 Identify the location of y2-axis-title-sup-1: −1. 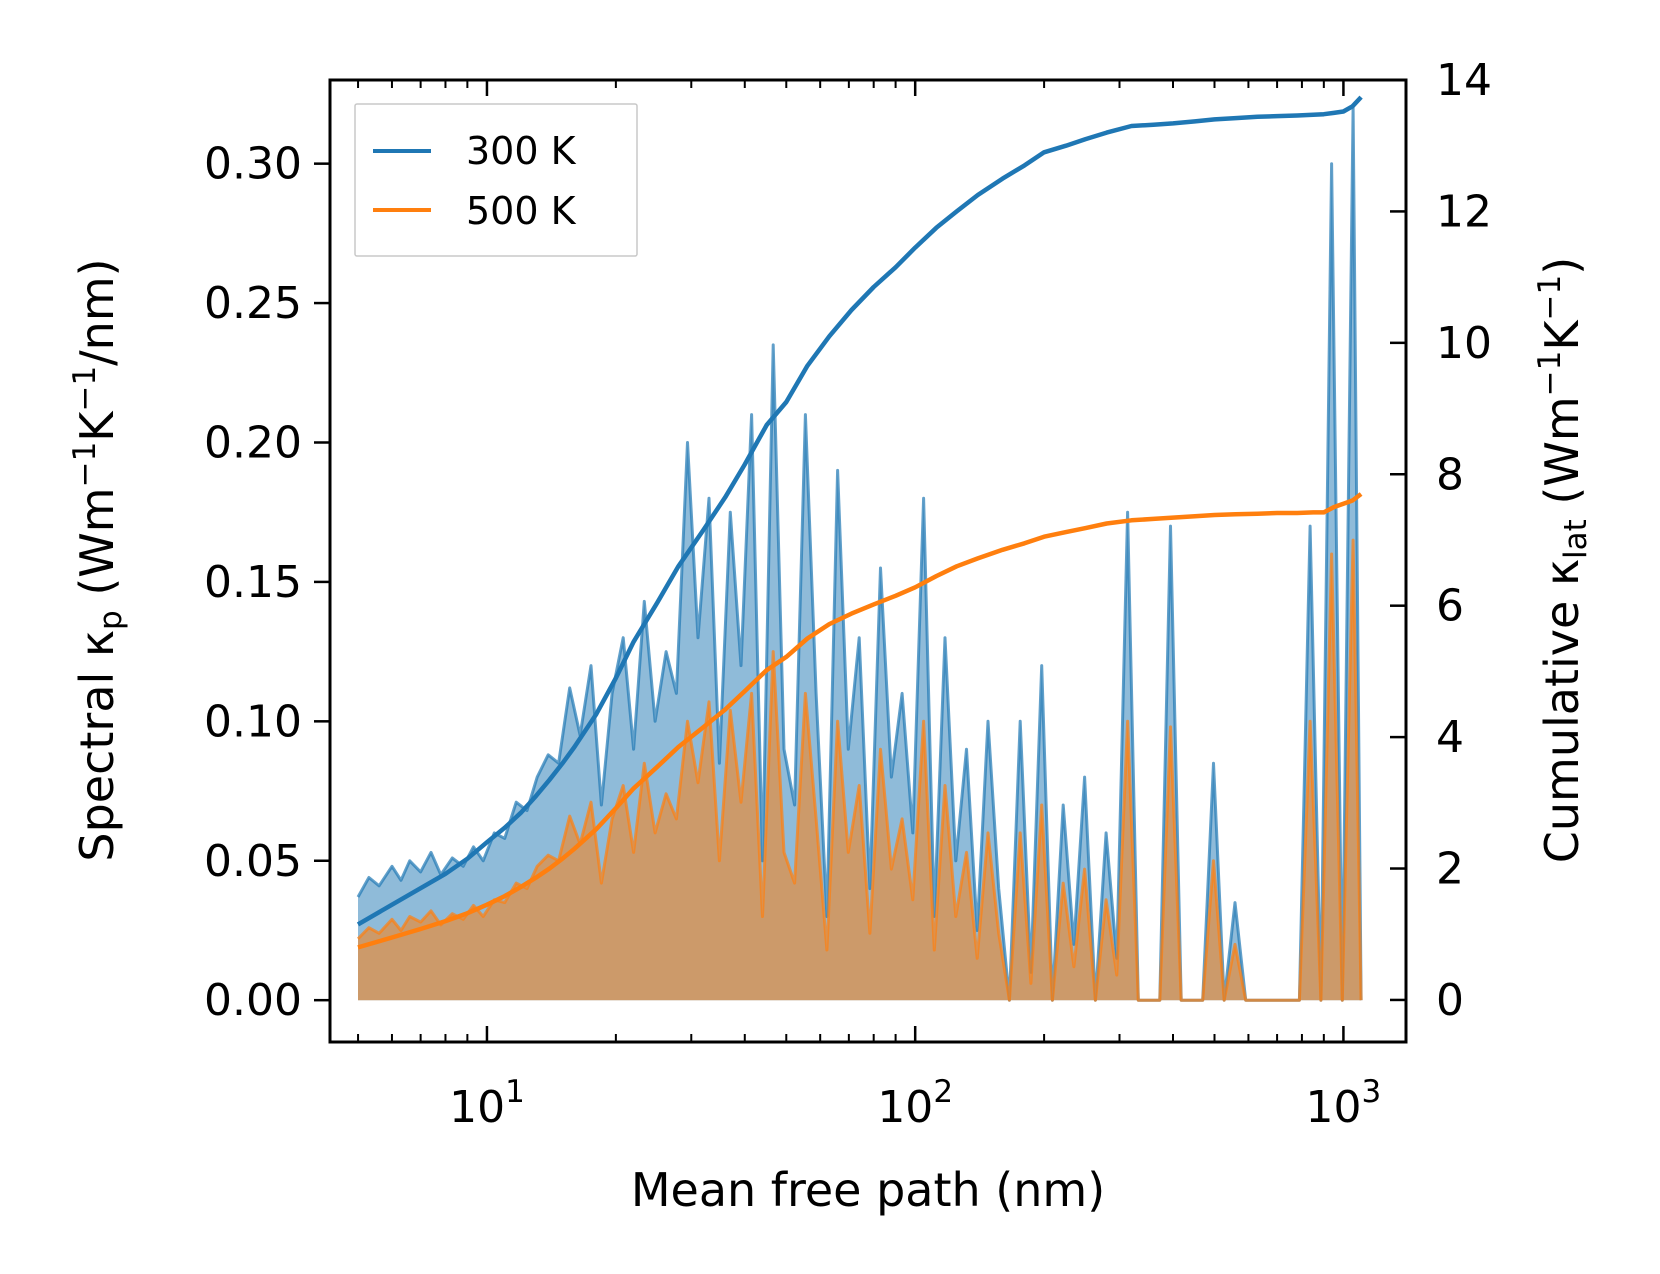
(1550, 374).